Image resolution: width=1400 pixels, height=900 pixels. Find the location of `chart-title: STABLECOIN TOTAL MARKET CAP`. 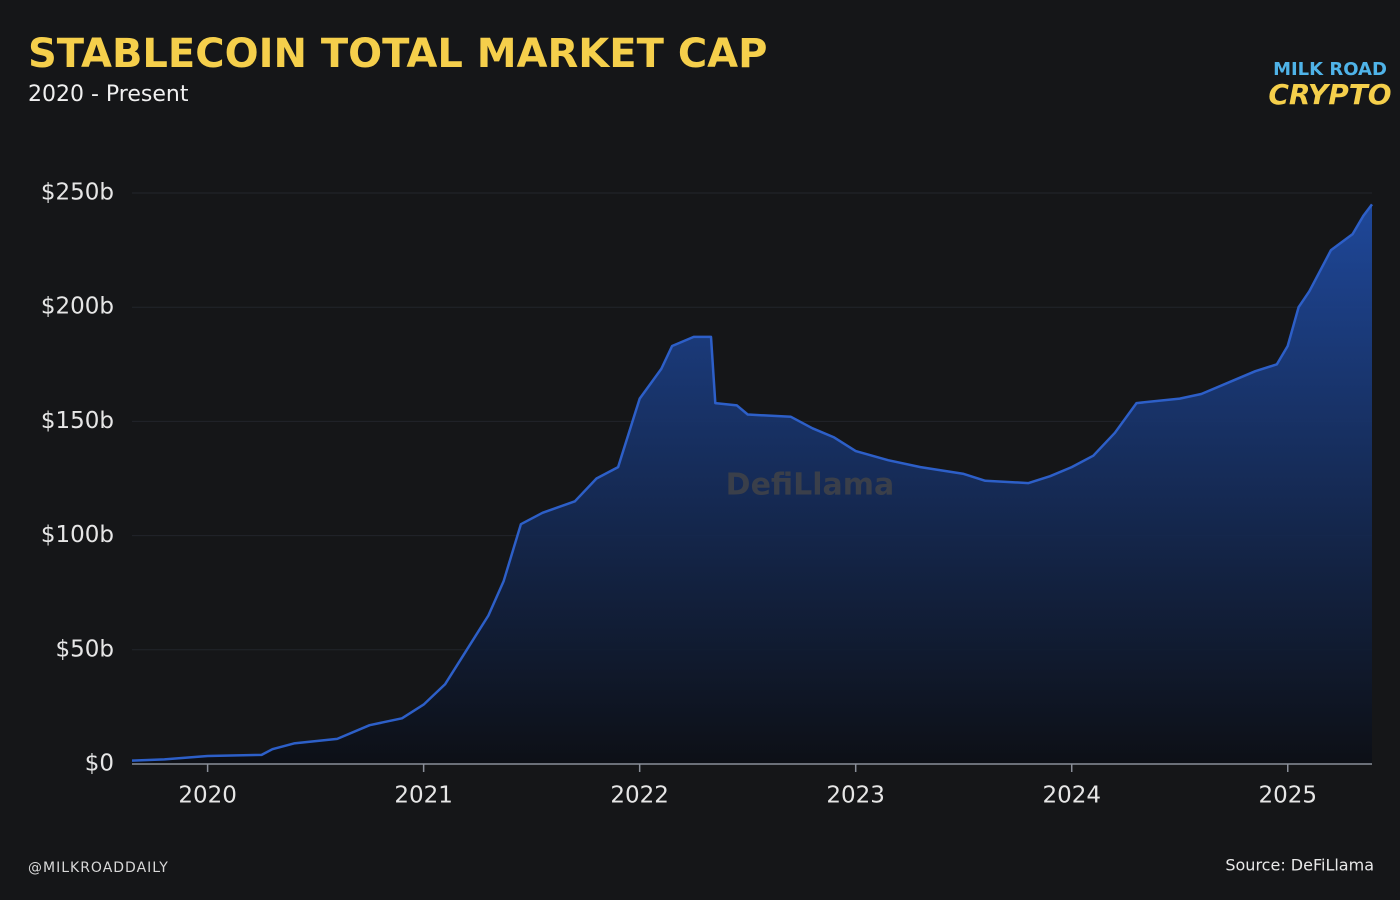

chart-title: STABLECOIN TOTAL MARKET CAP is located at coordinates (397, 54).